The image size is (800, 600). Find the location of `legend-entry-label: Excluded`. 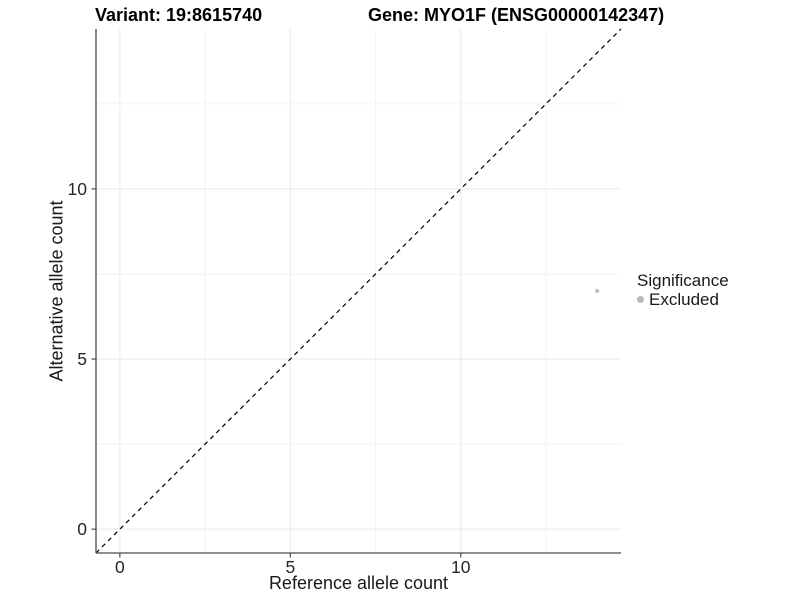

legend-entry-label: Excluded is located at coordinates (684, 299).